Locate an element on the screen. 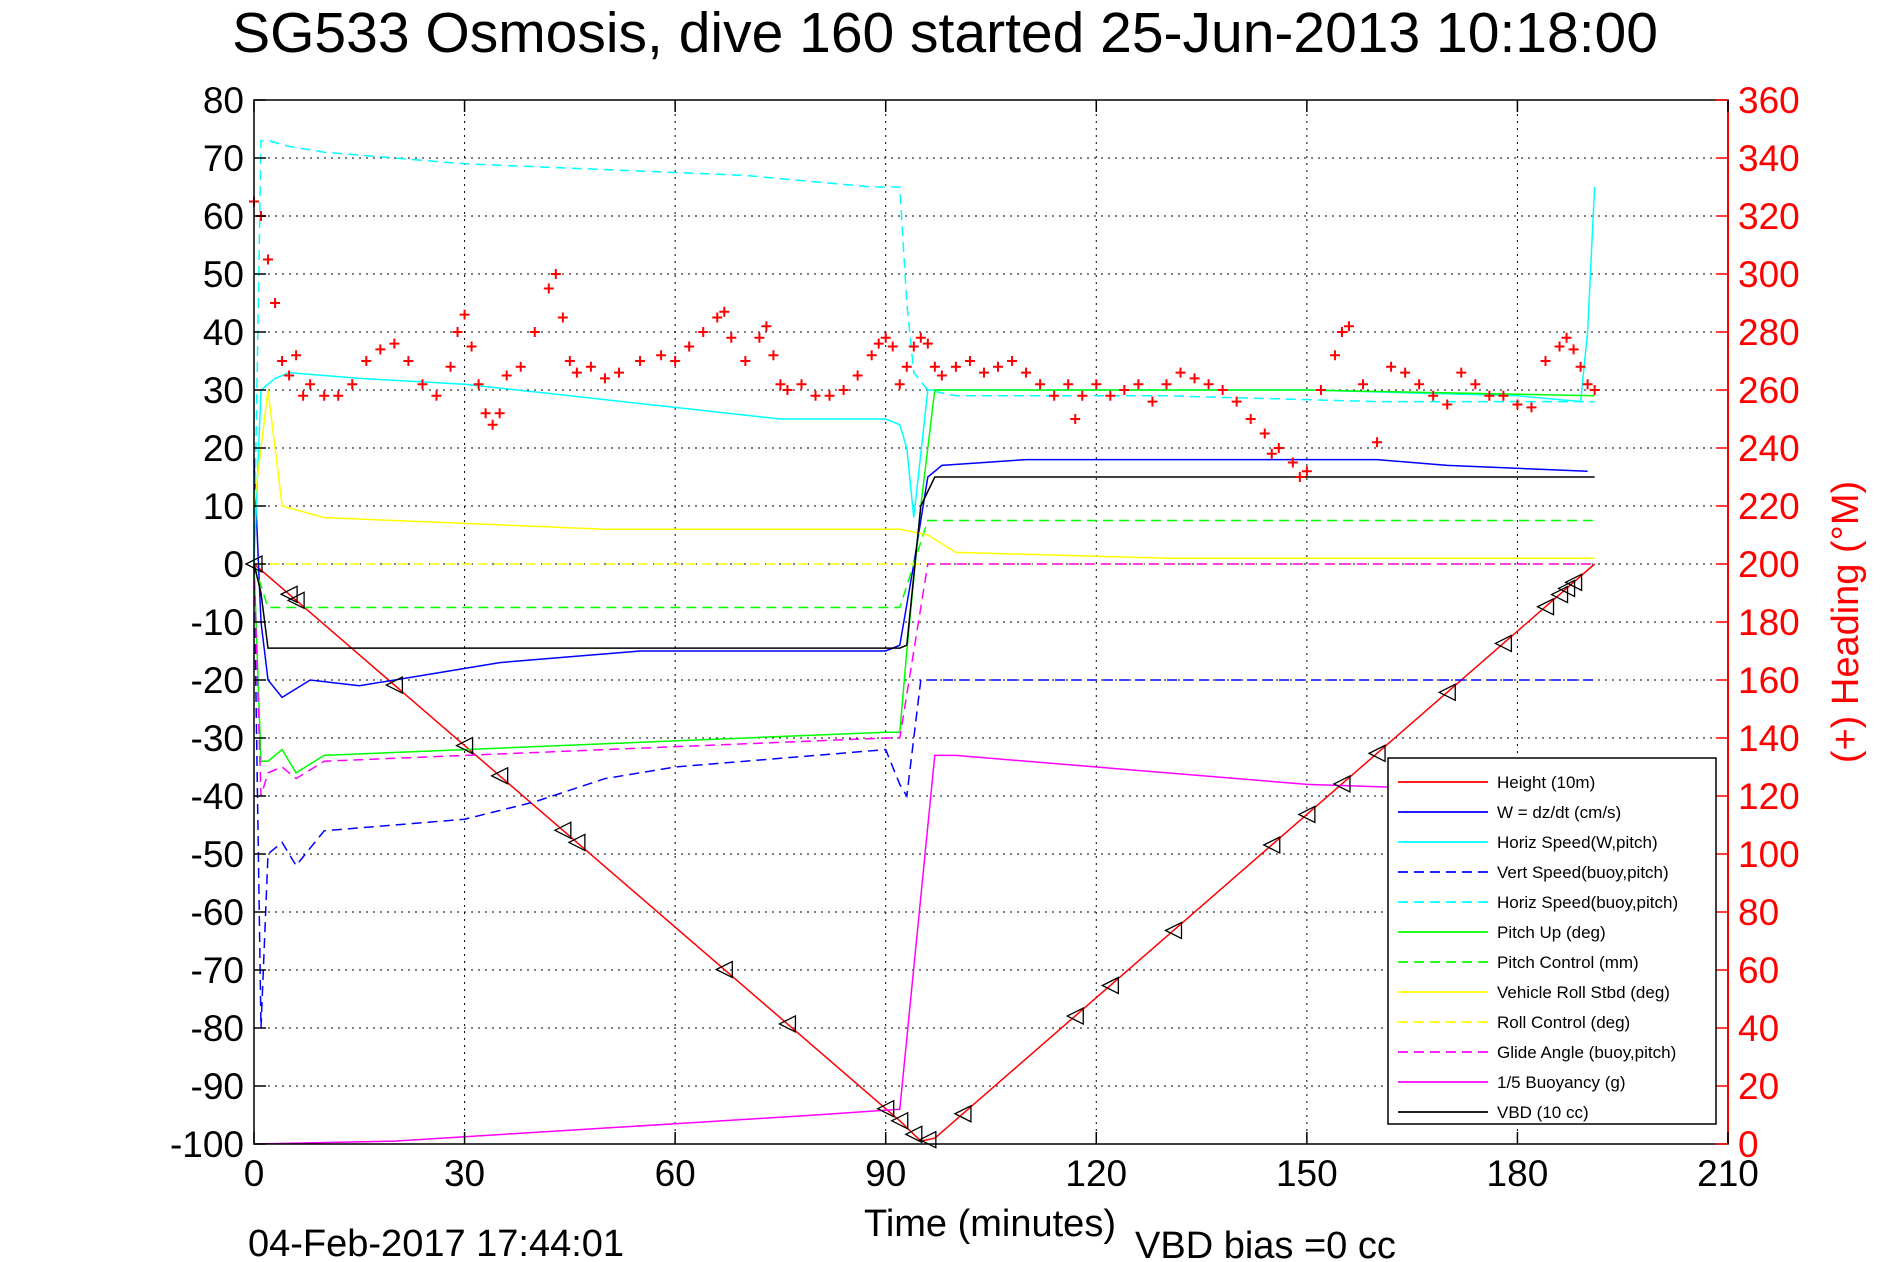 The height and width of the screenshot is (1262, 1891). x-tick-label: 210 is located at coordinates (1728, 1173).